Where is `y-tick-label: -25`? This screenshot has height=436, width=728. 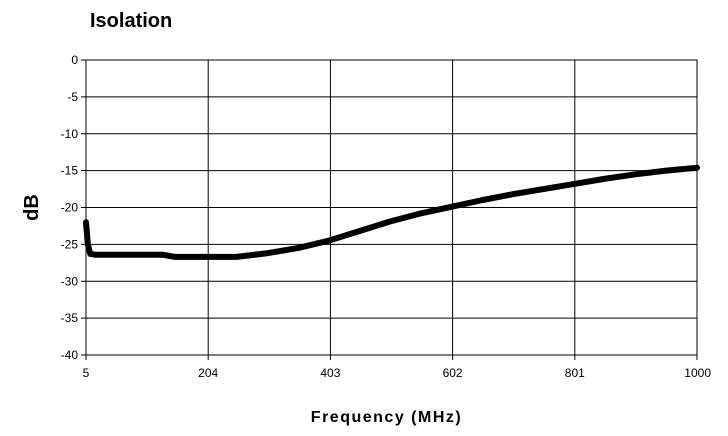
y-tick-label: -25 is located at coordinates (70, 244).